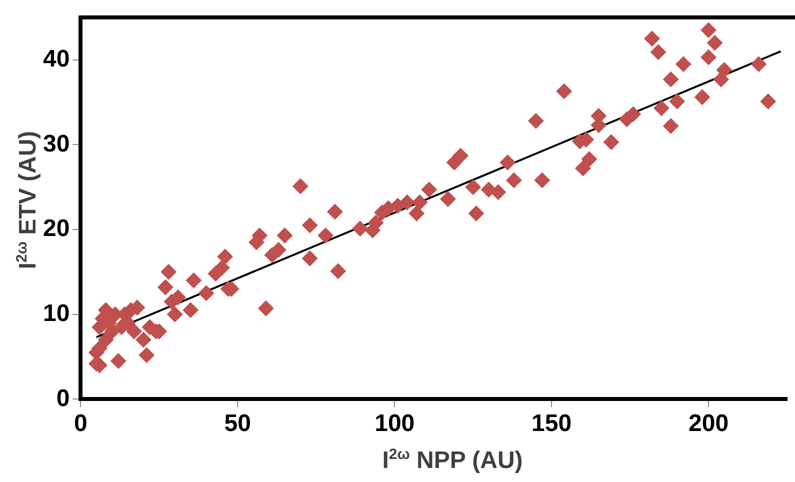 The height and width of the screenshot is (482, 795). I want to click on y-tick-label: 20, so click(56, 228).